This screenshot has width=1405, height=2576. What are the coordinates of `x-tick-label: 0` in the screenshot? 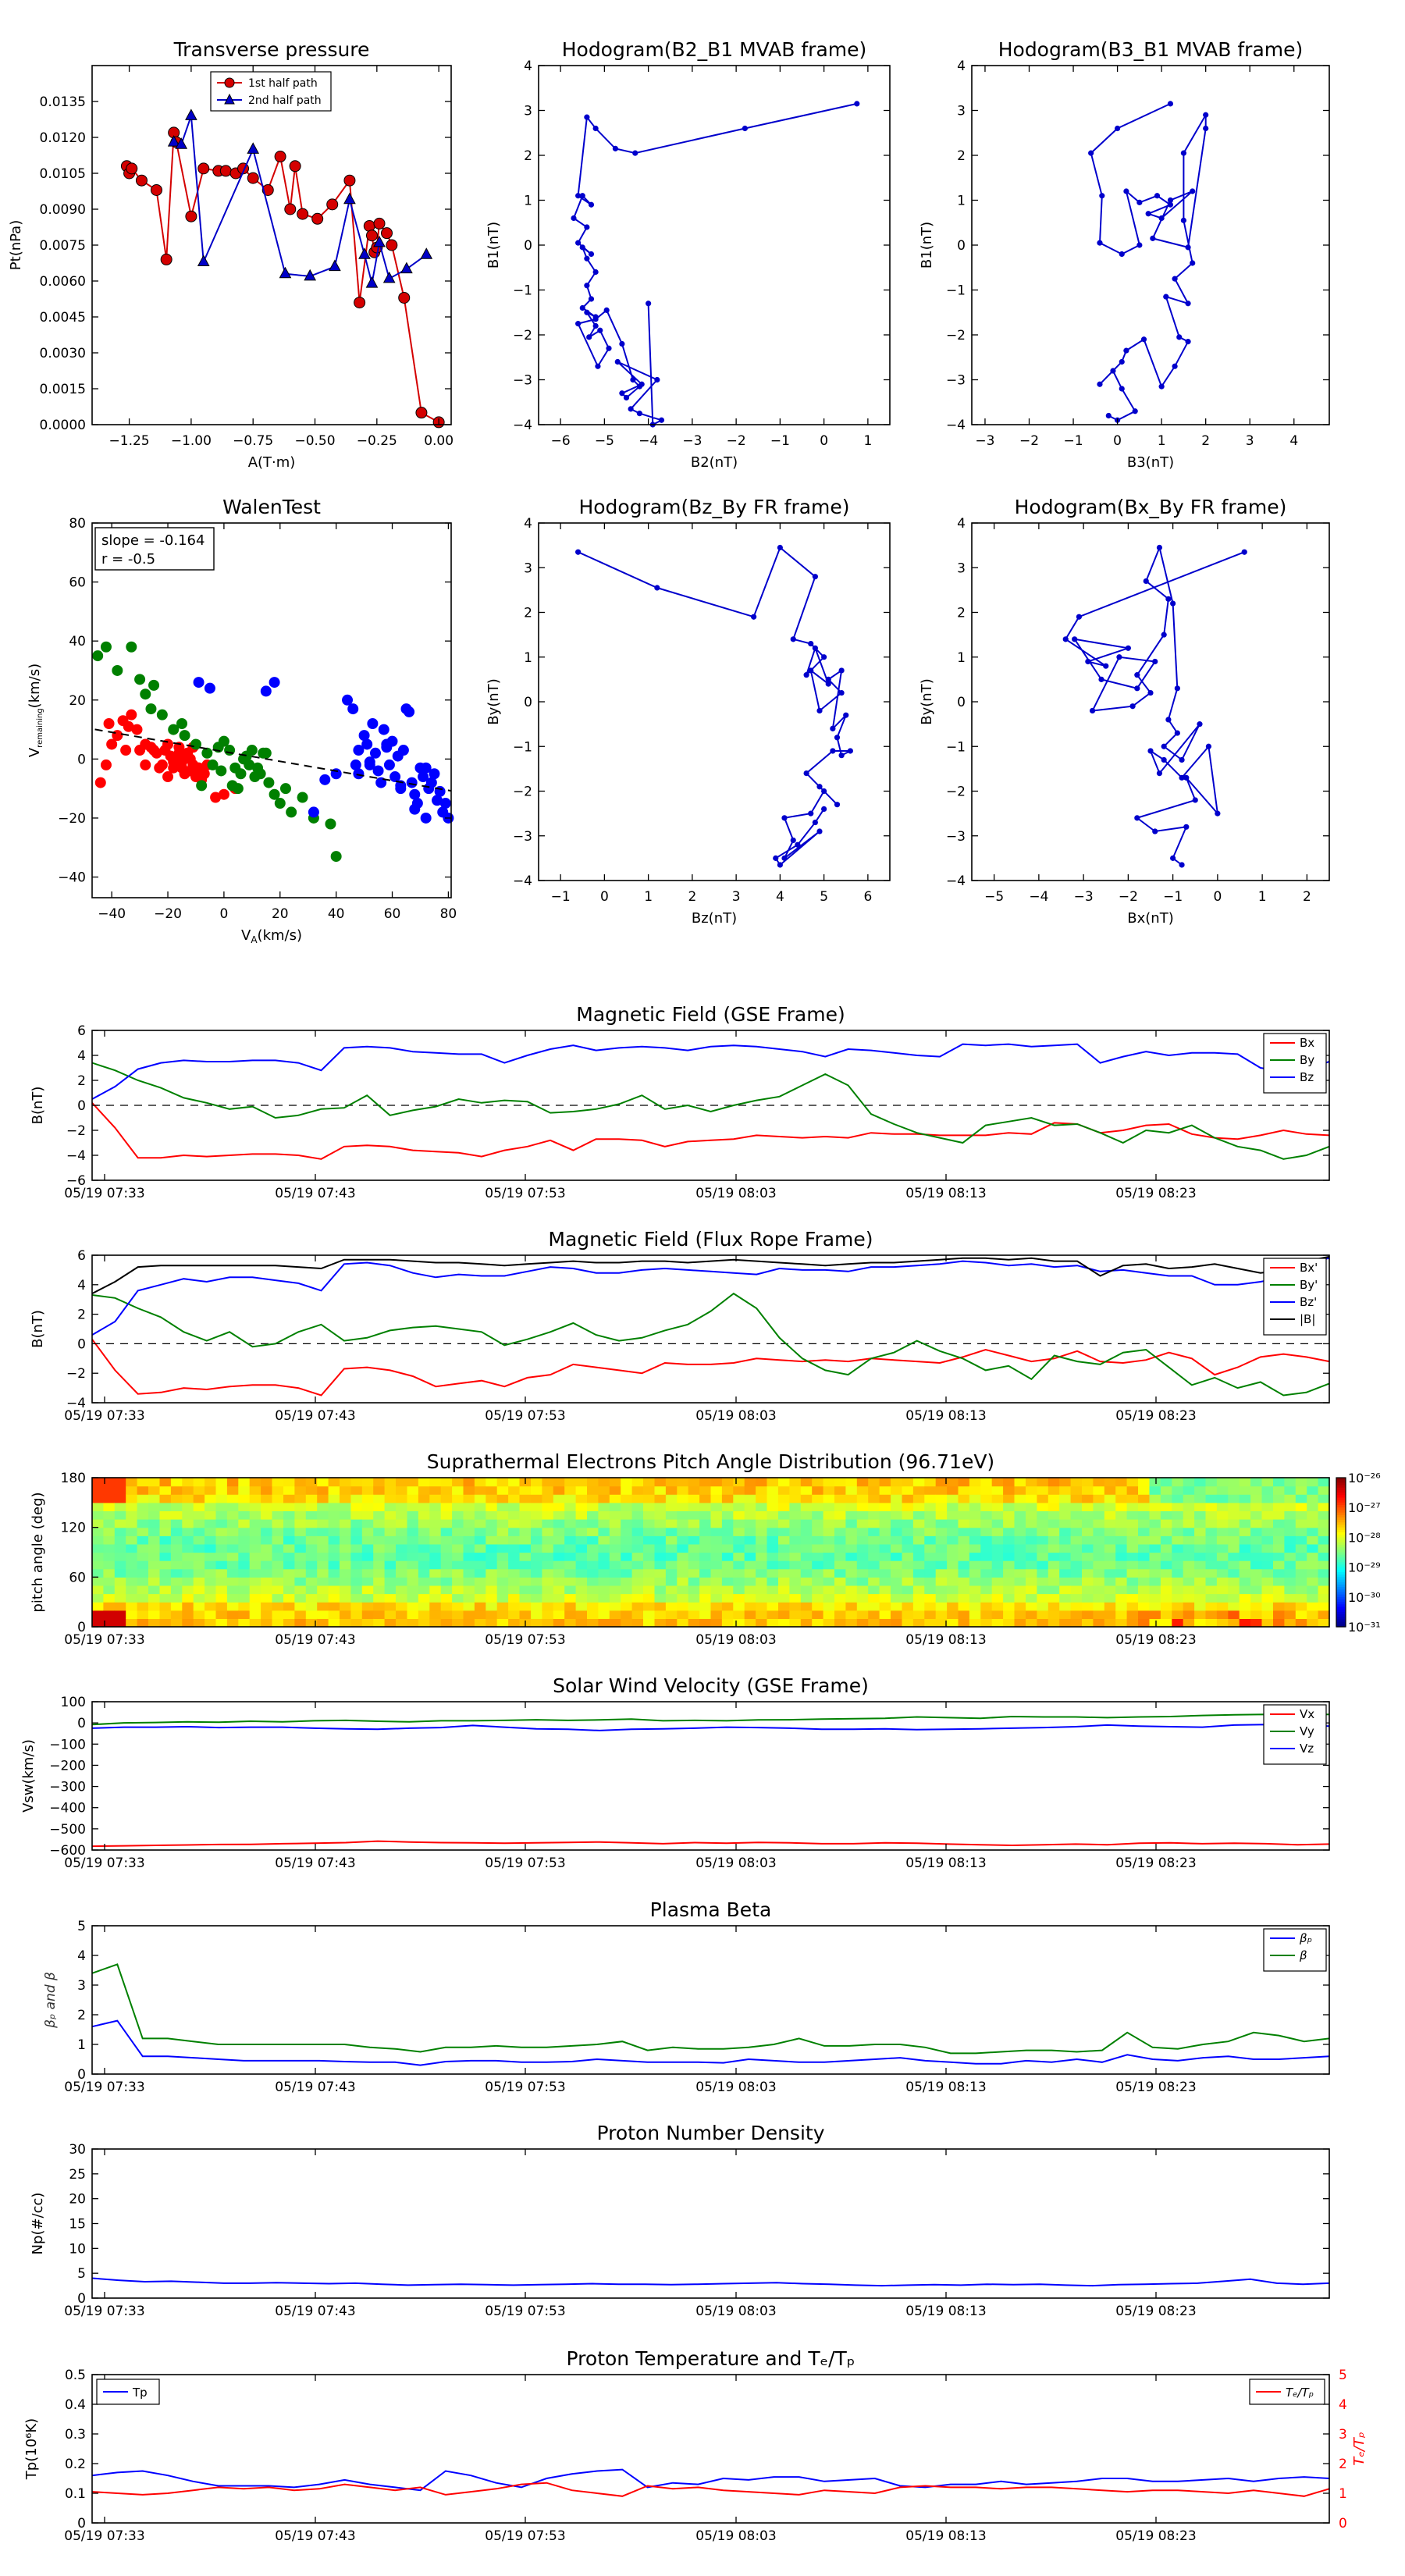 It's located at (223, 914).